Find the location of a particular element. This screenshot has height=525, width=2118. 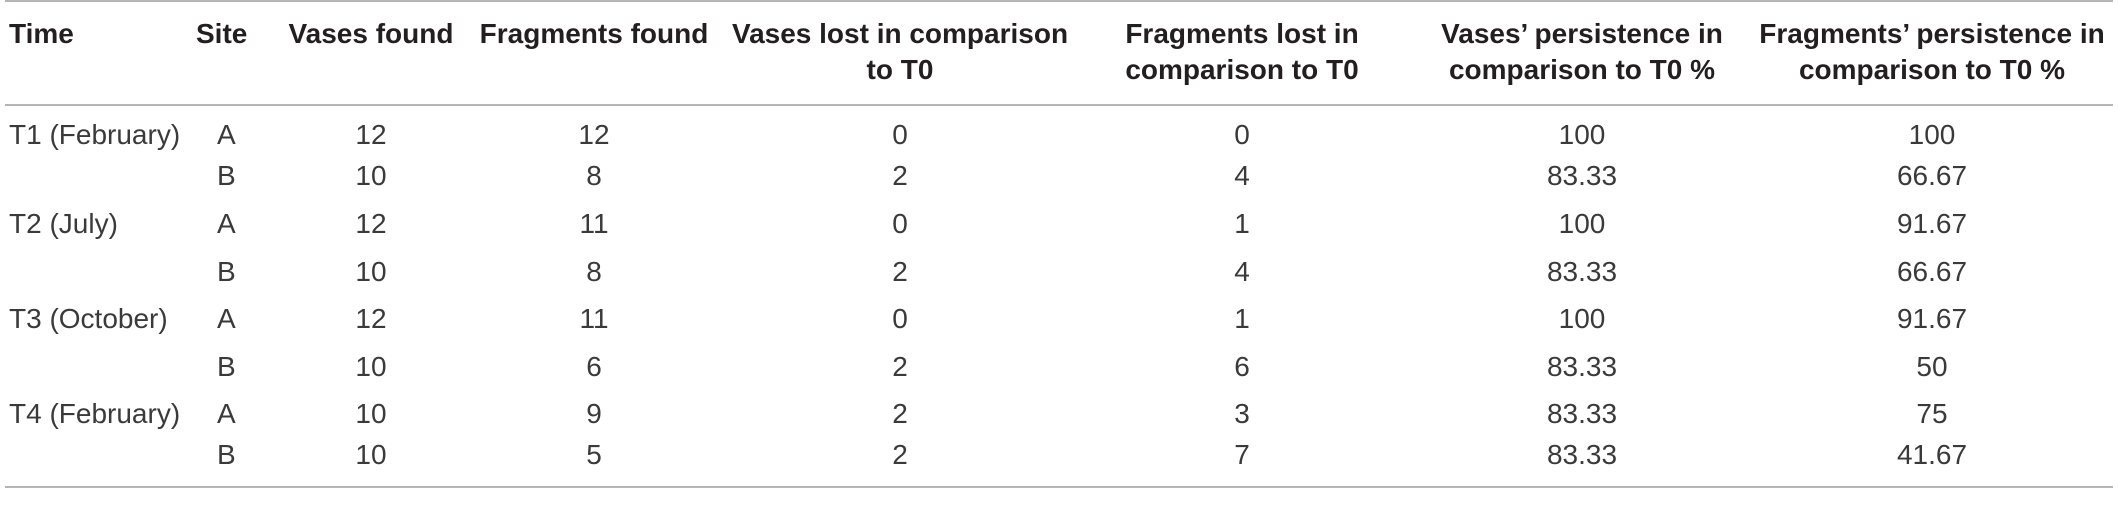

cell-fragments-lost: 7 is located at coordinates (1242, 463).